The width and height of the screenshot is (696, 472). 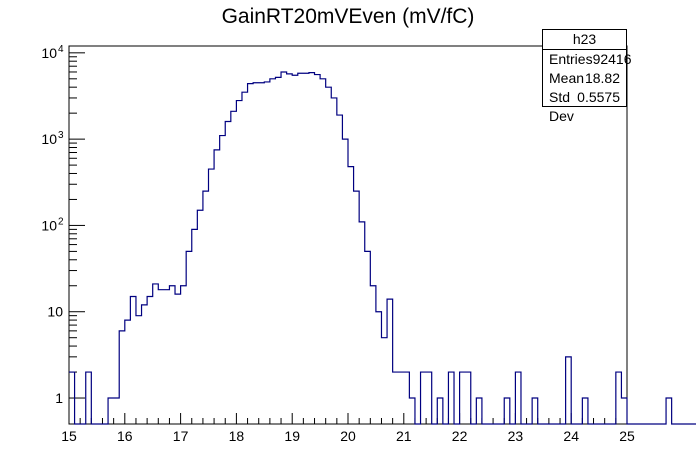 I want to click on stats-entries-label: Entries, so click(x=571, y=59).